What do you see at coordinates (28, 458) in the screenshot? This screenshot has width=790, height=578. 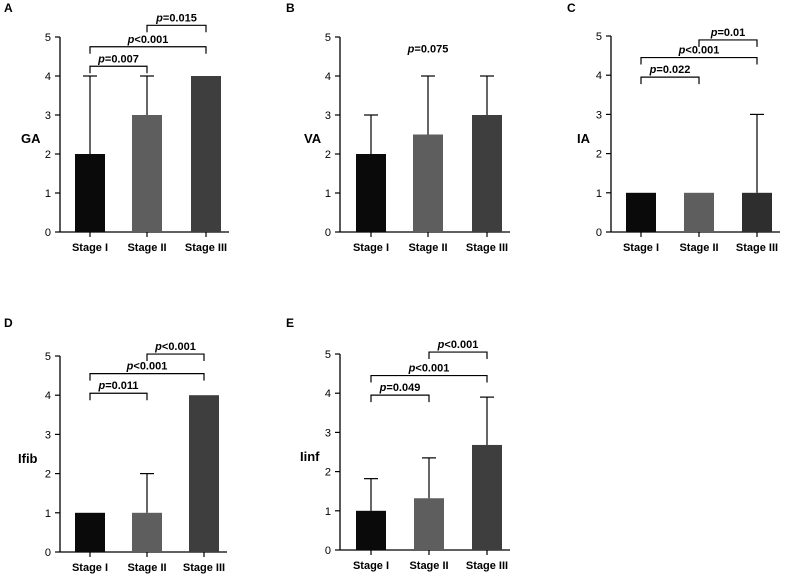 I see `y-axis-title: Ifib` at bounding box center [28, 458].